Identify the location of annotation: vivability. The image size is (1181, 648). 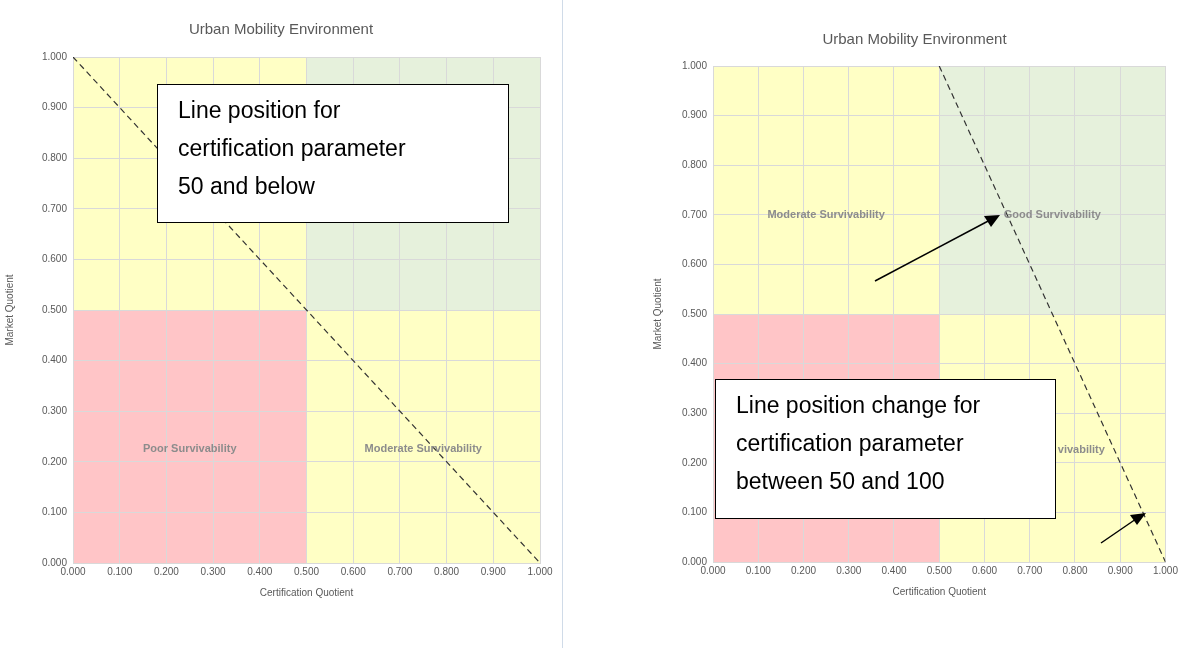
(1081, 449).